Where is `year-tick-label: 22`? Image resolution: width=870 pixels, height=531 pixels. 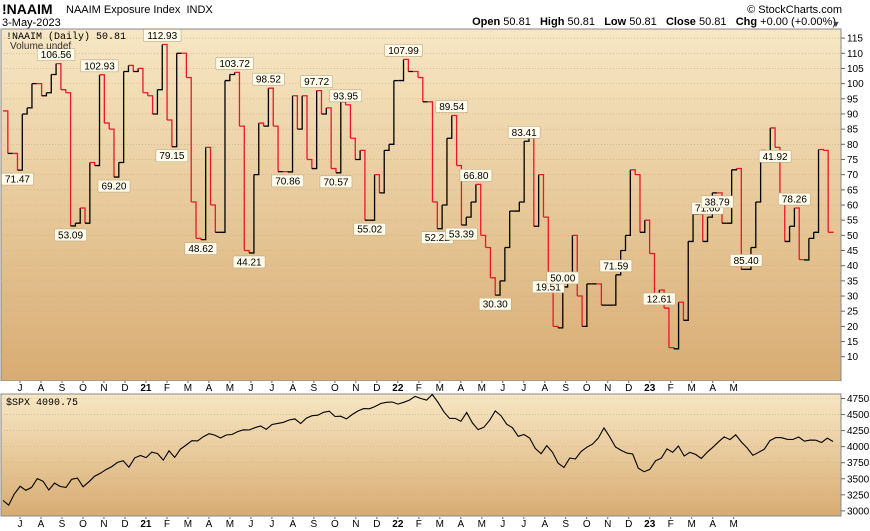 year-tick-label: 22 is located at coordinates (398, 388).